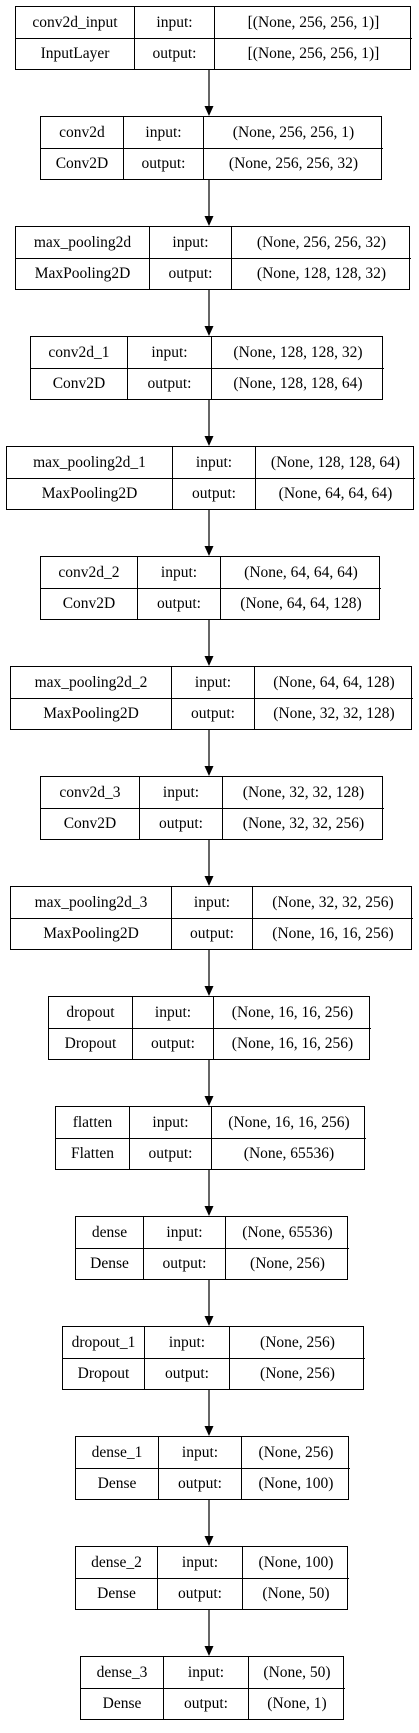 The width and height of the screenshot is (419, 1733). What do you see at coordinates (292, 1044) in the screenshot?
I see `output-shape: (None, 16, 16, 256)` at bounding box center [292, 1044].